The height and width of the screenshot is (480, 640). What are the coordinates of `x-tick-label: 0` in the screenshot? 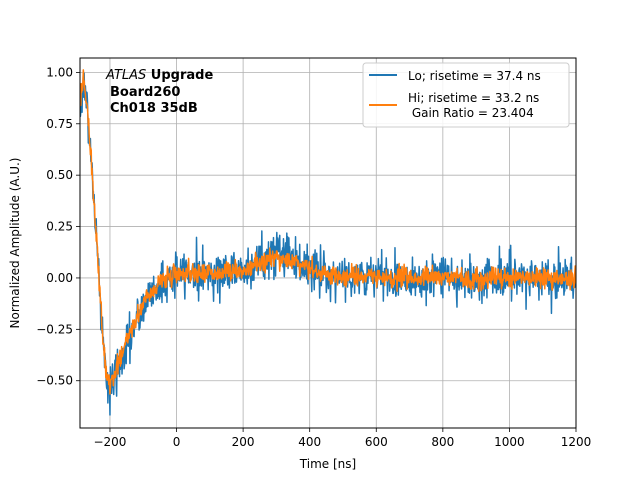 It's located at (177, 442).